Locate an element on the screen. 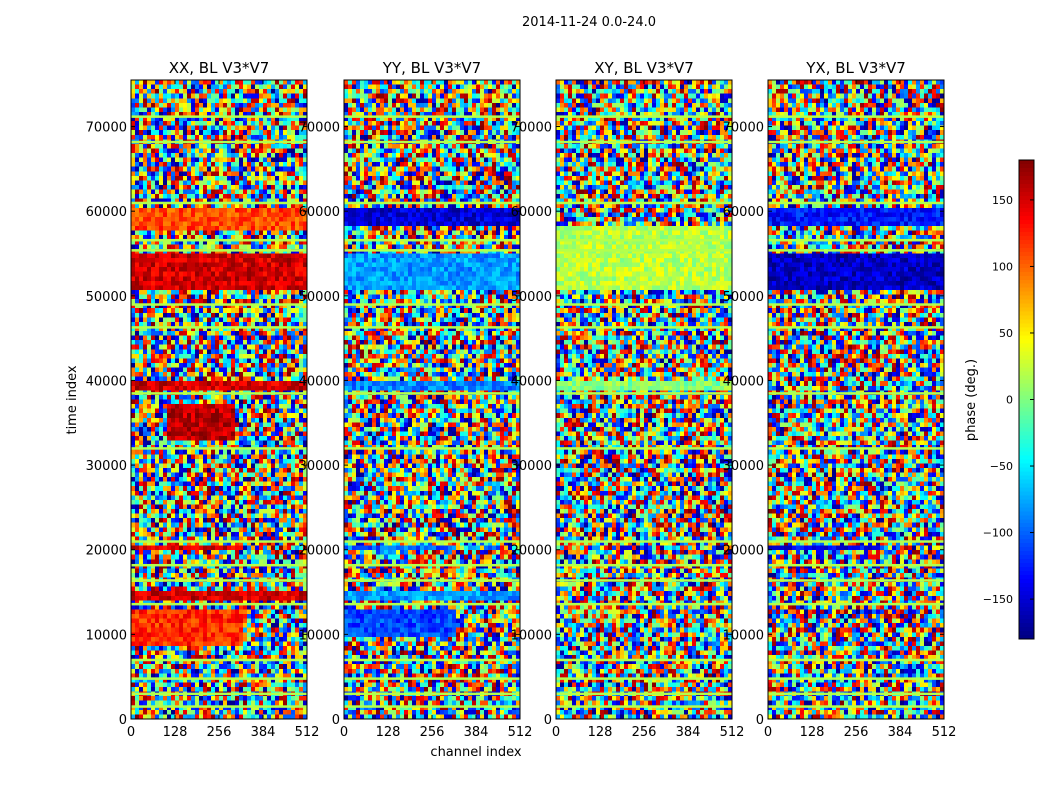  panel-title: XX, BL V3*V7 is located at coordinates (219, 68).